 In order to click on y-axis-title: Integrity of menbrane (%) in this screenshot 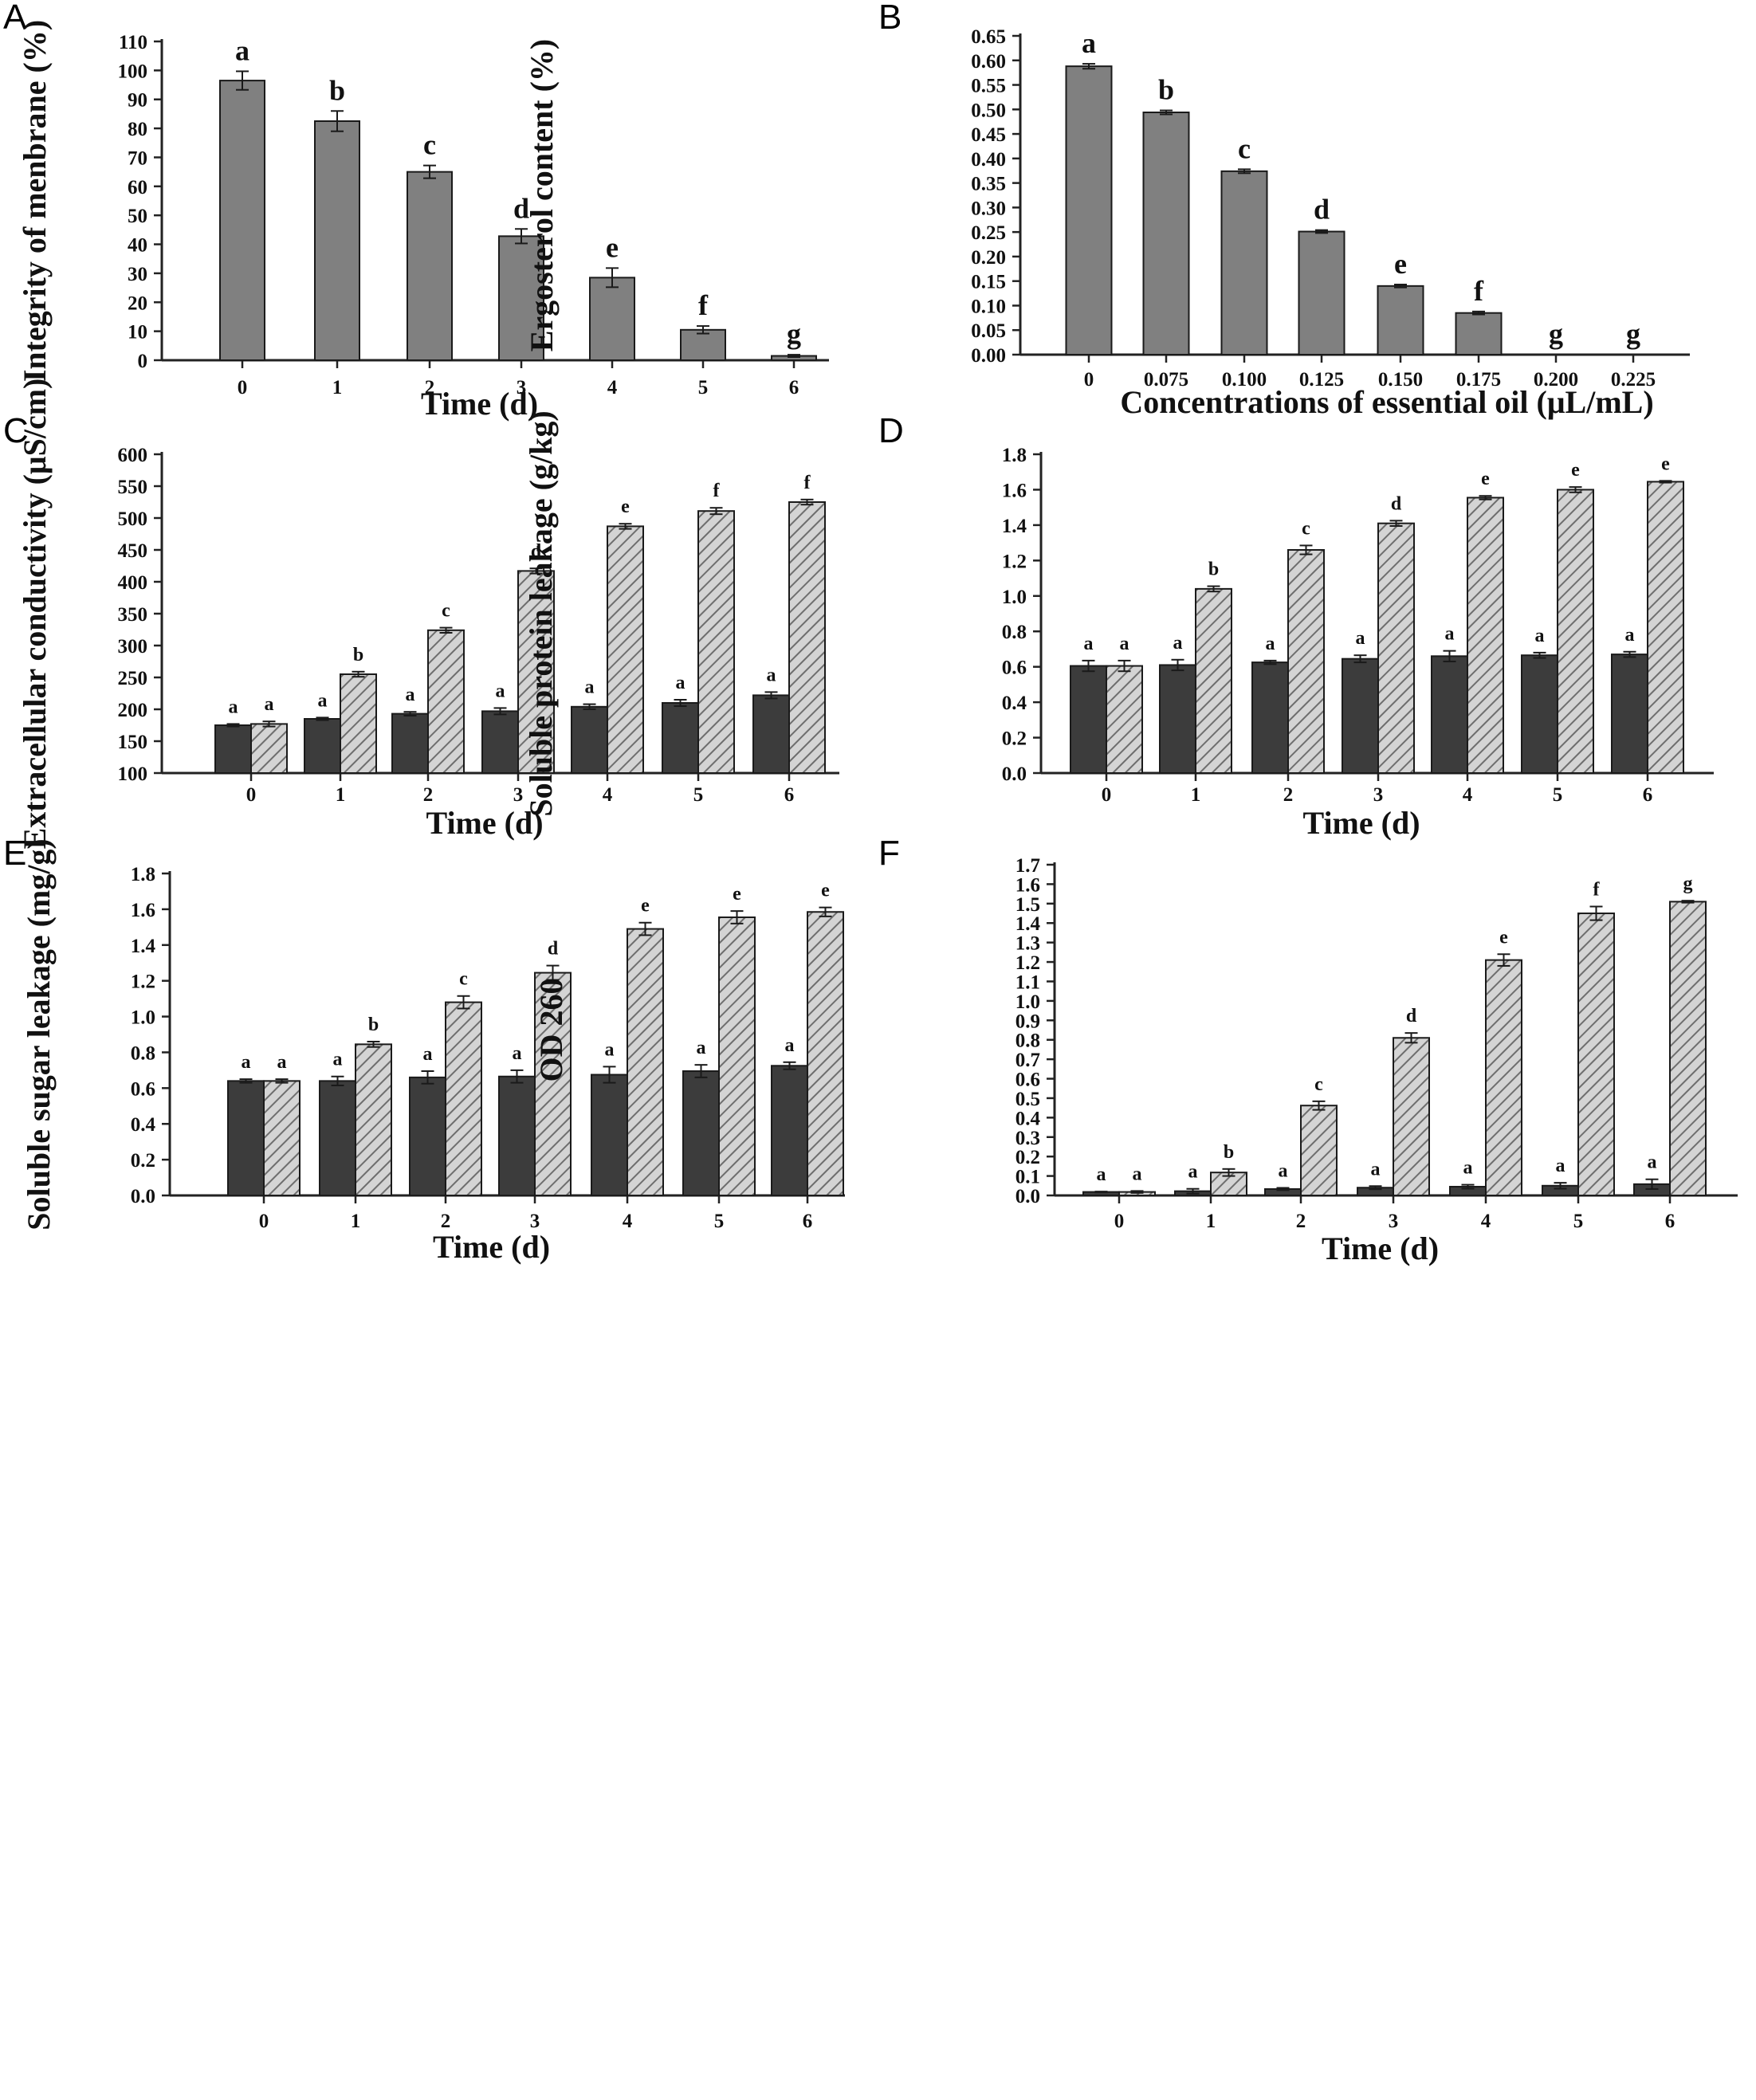, I will do `click(35, 201)`.